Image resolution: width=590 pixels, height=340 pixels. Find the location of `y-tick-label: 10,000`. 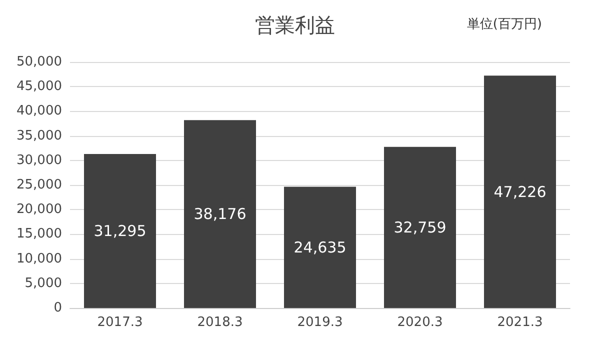

y-tick-label: 10,000 is located at coordinates (39, 258).